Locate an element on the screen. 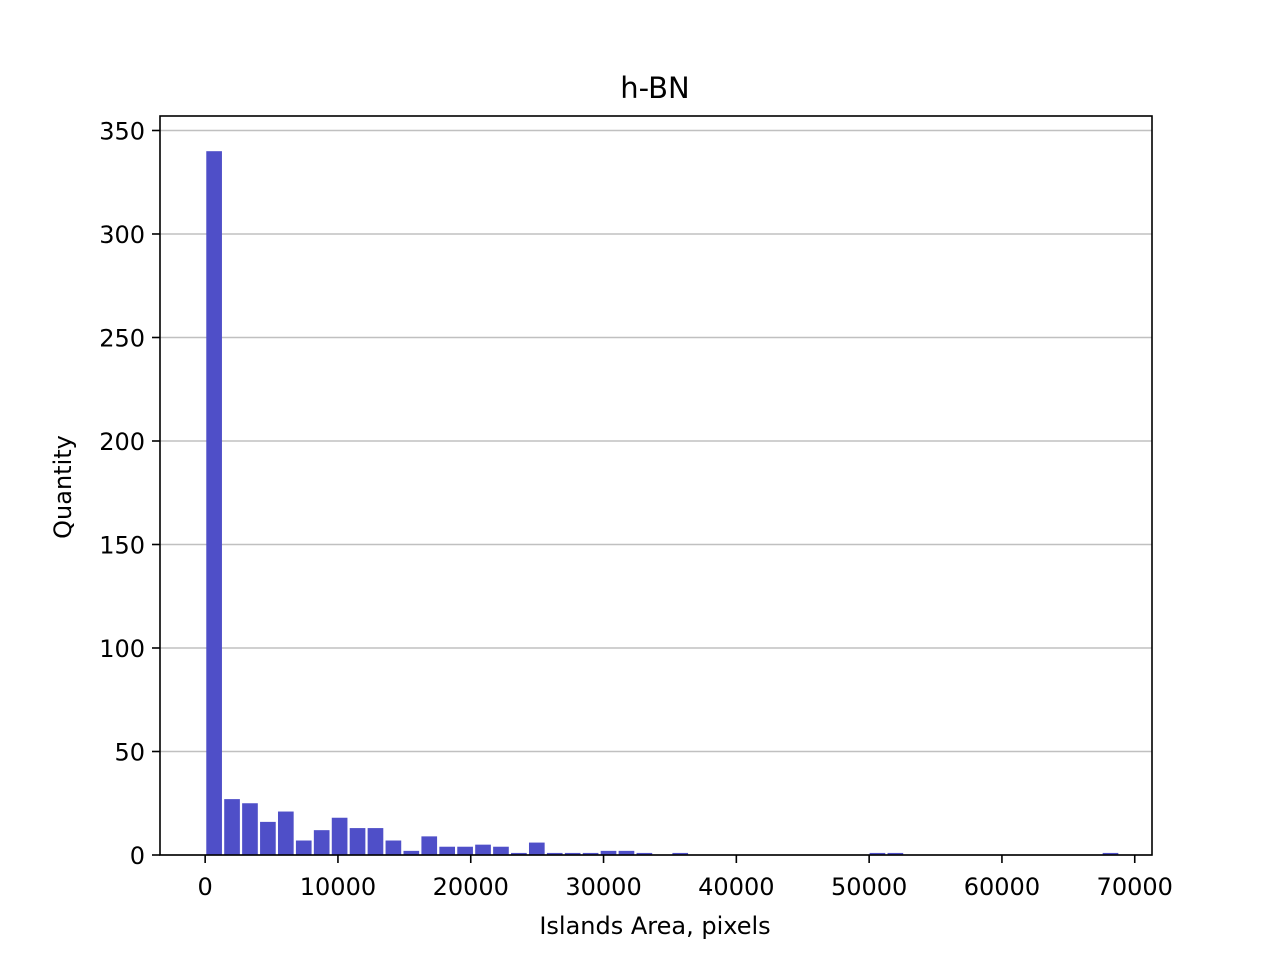  y-axis-label: Quantity is located at coordinates (63, 487).